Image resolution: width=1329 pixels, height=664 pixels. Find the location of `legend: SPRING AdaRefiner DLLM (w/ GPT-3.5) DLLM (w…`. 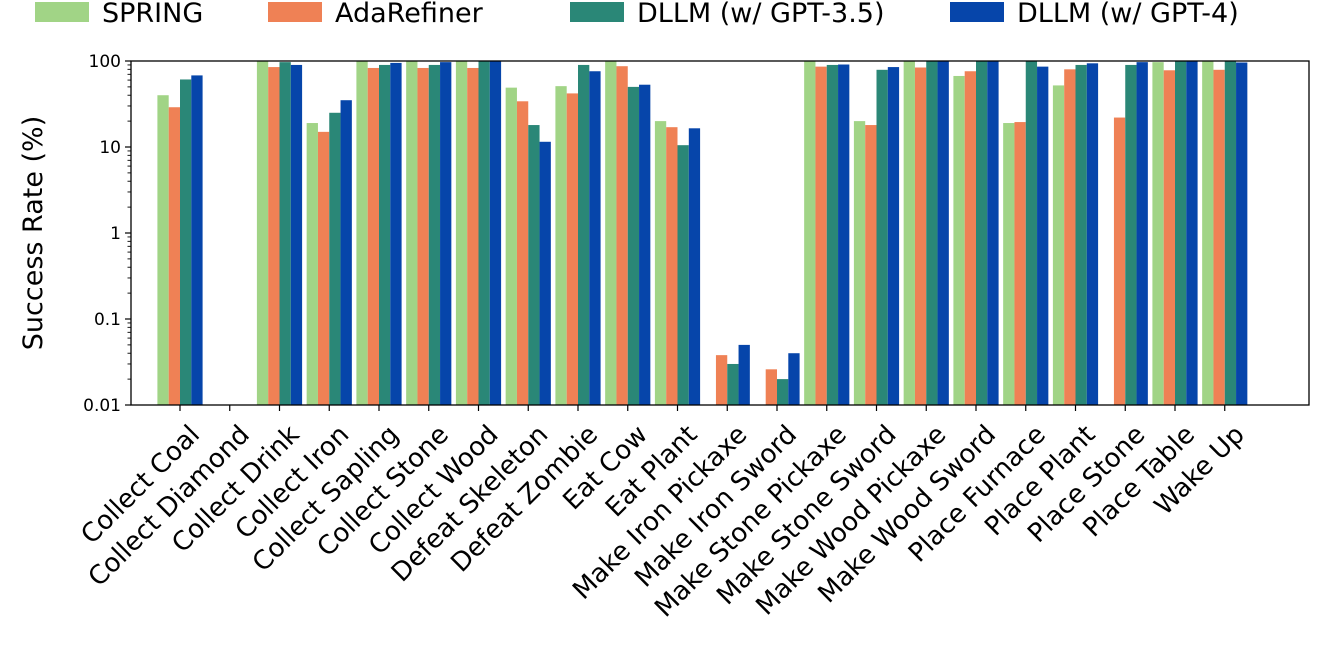

legend: SPRING AdaRefiner DLLM (w/ GPT-3.5) DLLM (w… is located at coordinates (637, 14).